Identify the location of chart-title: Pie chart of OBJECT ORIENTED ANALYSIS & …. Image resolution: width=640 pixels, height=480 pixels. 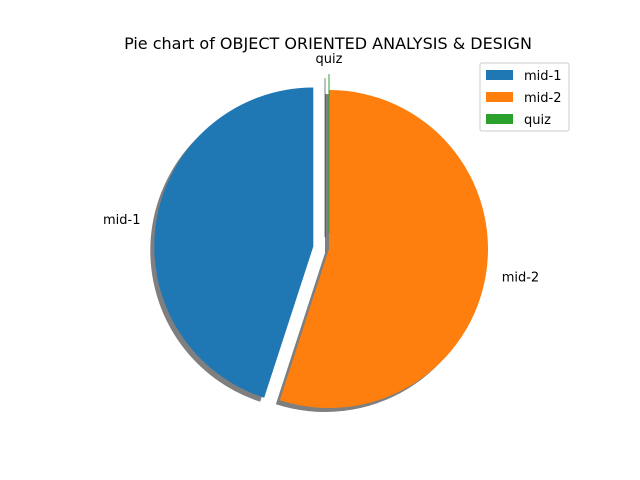
(328, 43).